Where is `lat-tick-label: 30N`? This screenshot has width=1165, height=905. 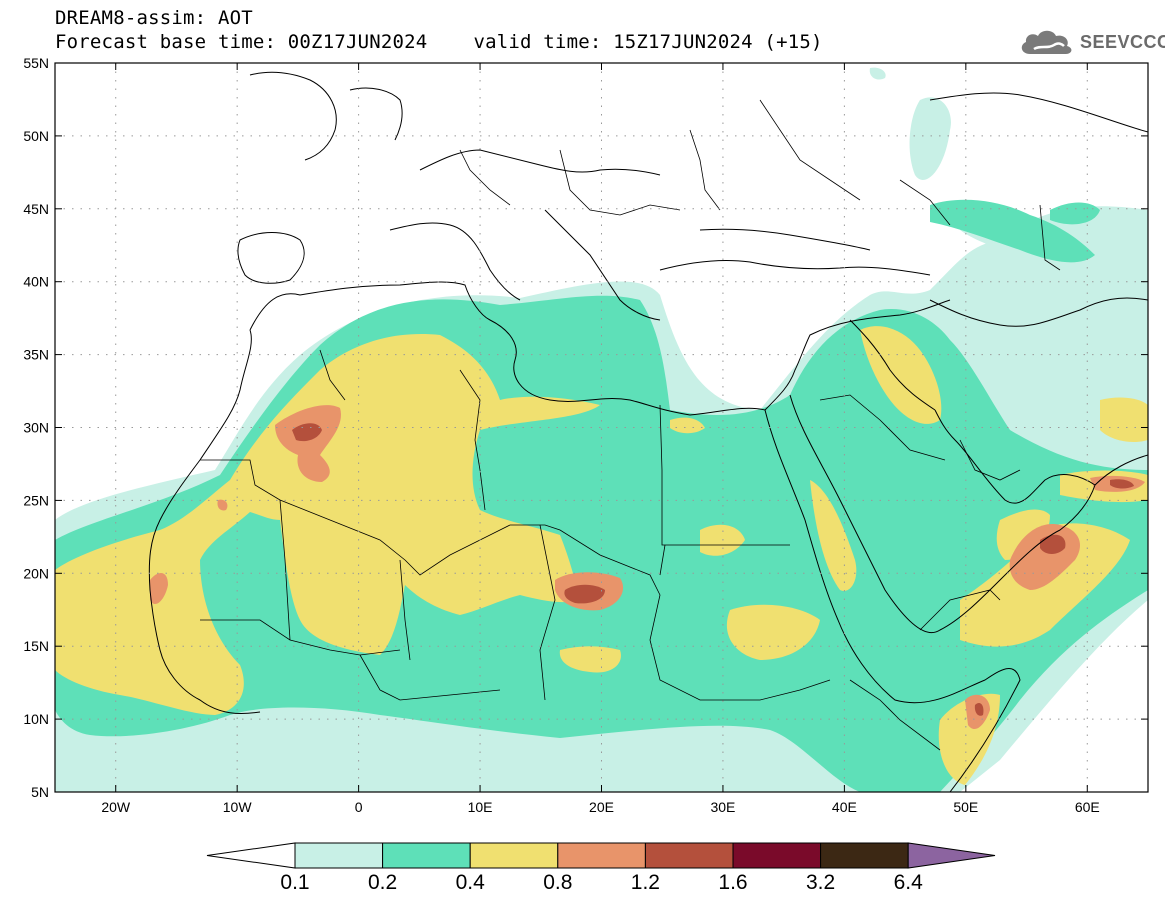
lat-tick-label: 30N is located at coordinates (36, 428).